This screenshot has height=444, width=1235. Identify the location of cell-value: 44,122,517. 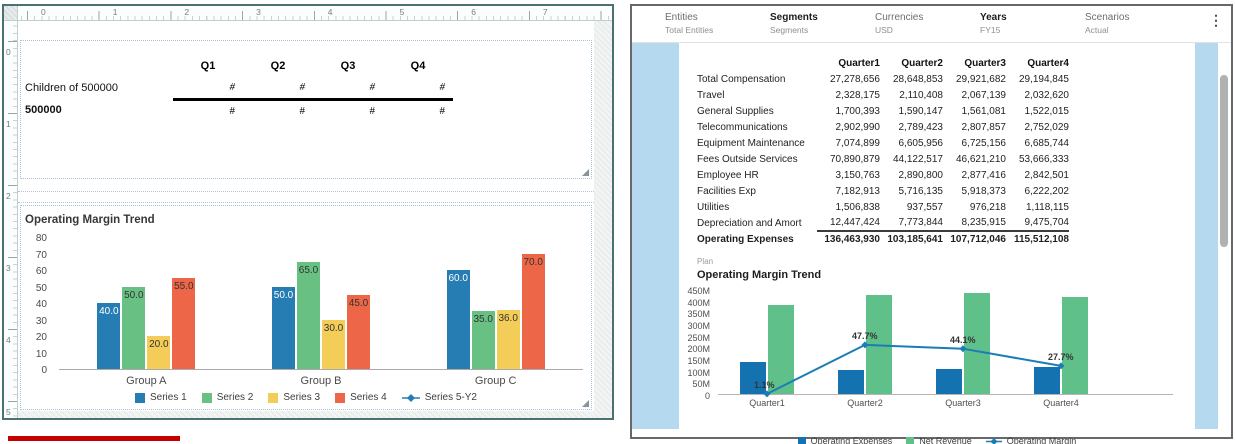
(917, 159).